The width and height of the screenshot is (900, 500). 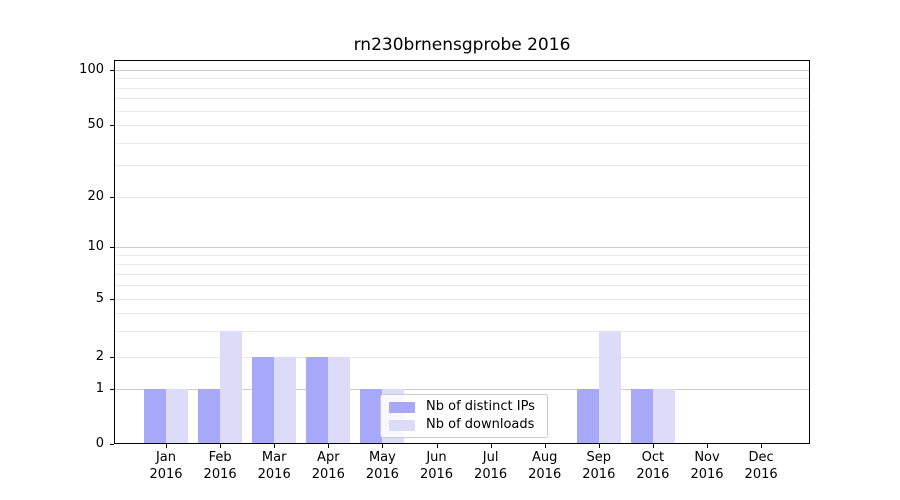 I want to click on y-tick-label: 5, so click(x=99, y=298).